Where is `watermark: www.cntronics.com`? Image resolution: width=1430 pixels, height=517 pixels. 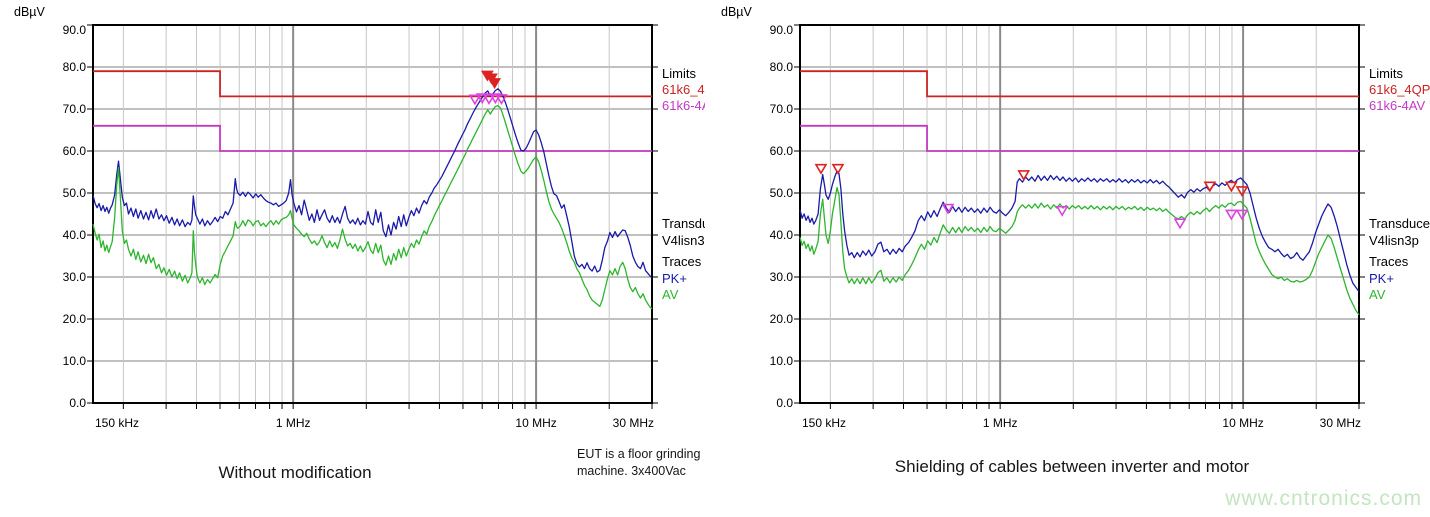
watermark: www.cntronics.com is located at coordinates (1323, 498).